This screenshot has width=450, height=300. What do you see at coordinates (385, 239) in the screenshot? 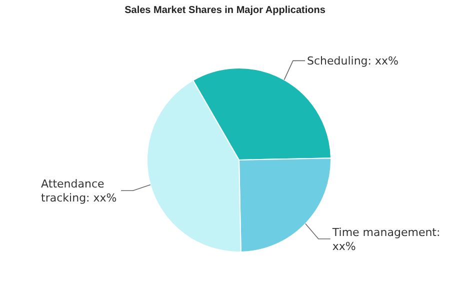
I see `slice-label: Time management: xx%` at bounding box center [385, 239].